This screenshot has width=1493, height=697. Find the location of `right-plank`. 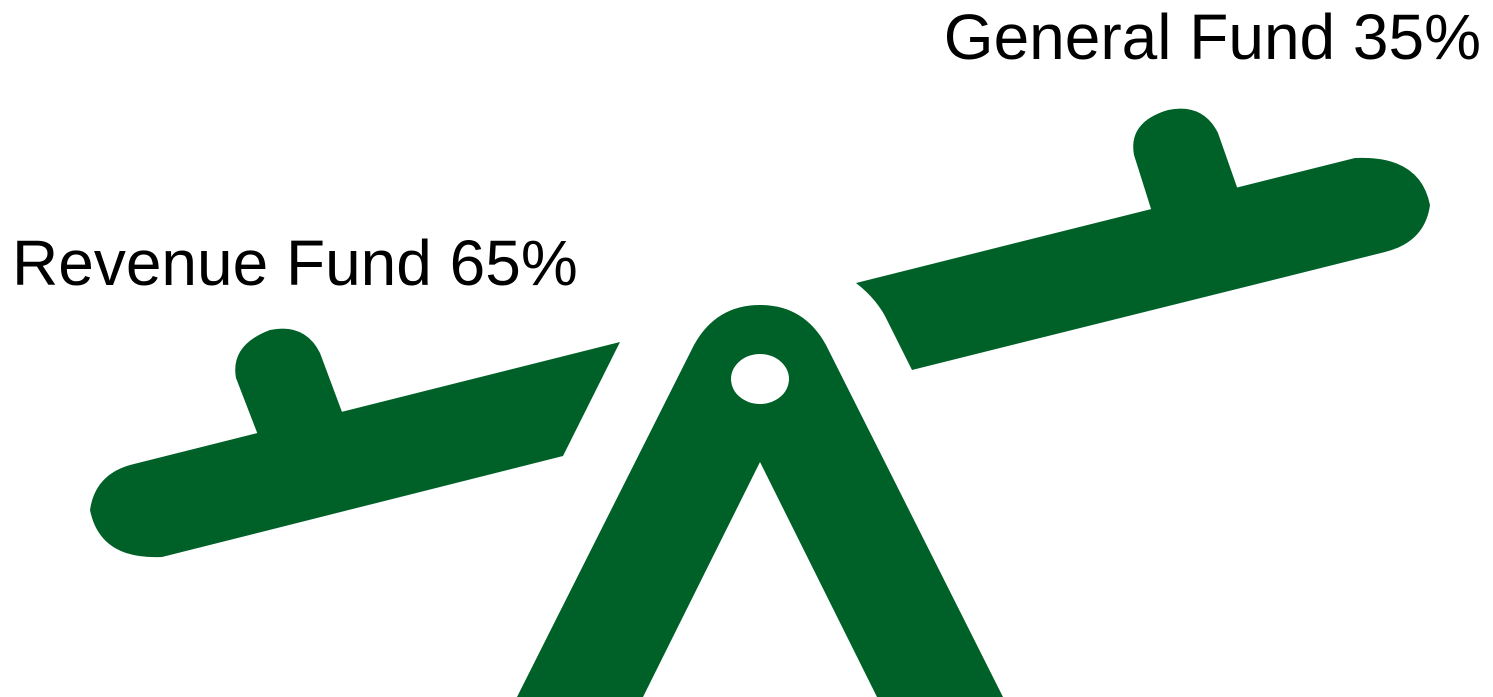

right-plank is located at coordinates (1143, 263).